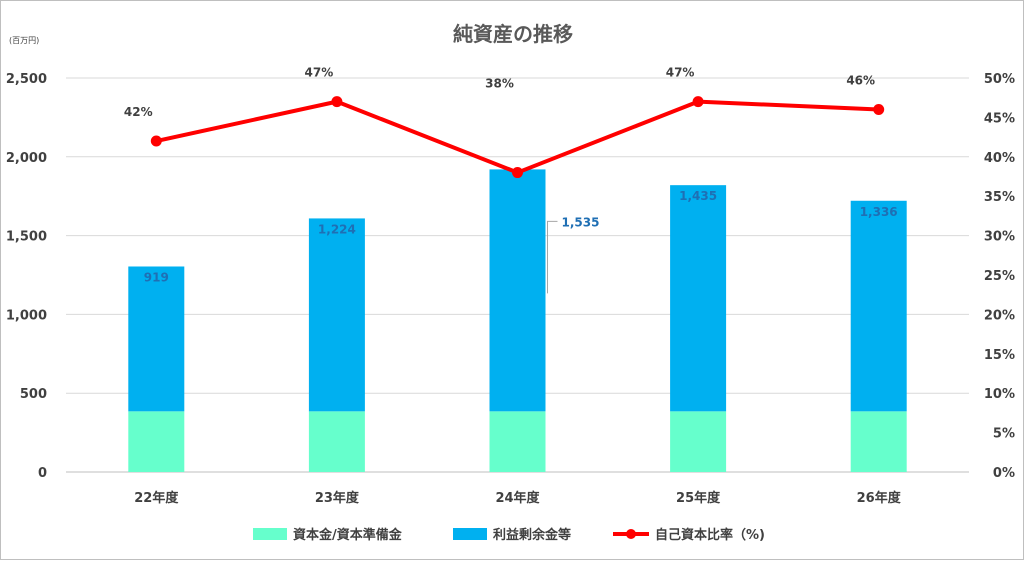 The image size is (1024, 561). What do you see at coordinates (26, 315) in the screenshot?
I see `y-tick-label: 1,000` at bounding box center [26, 315].